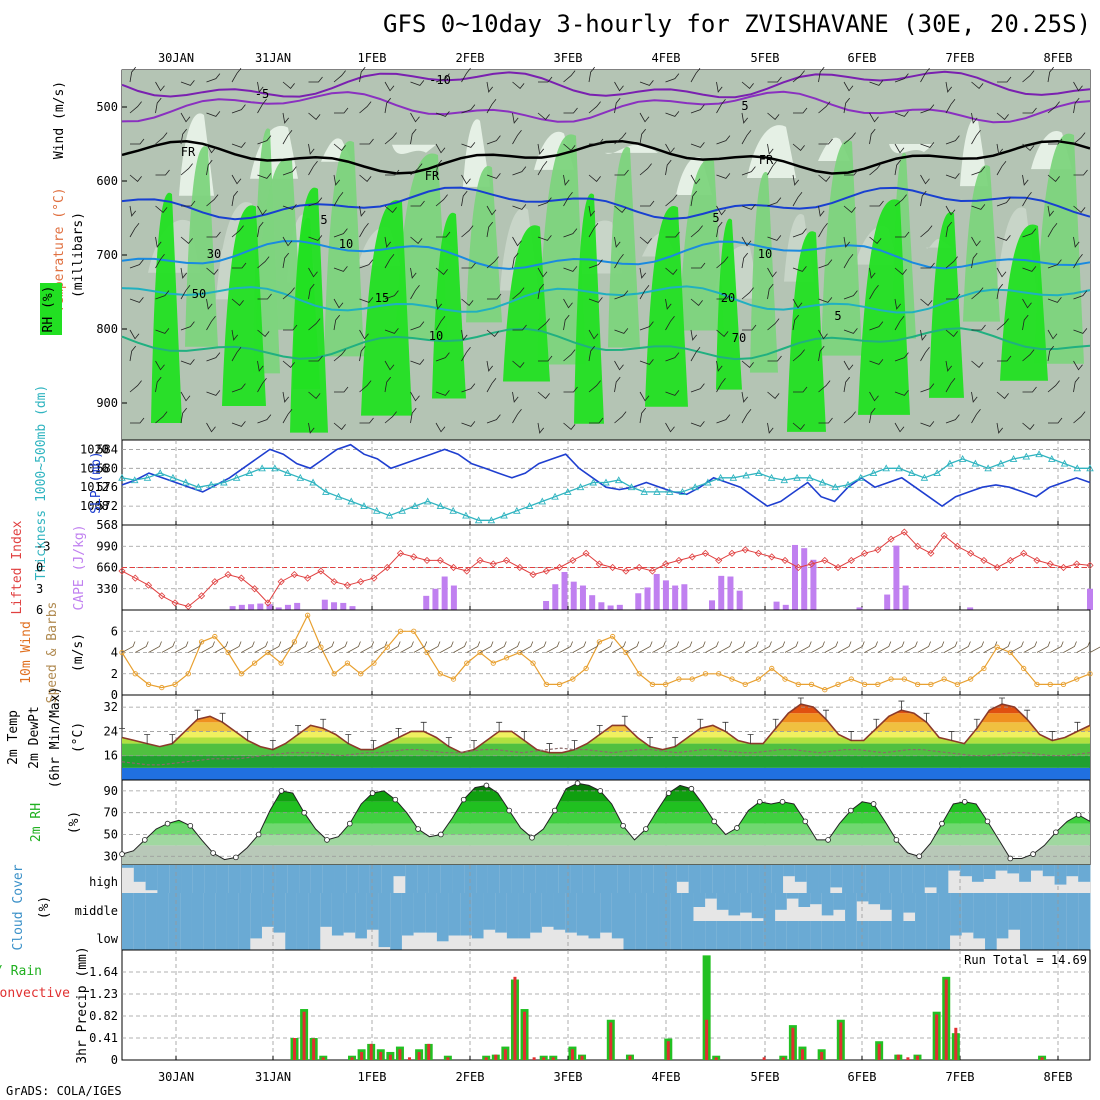 Image resolution: width=1100 pixels, height=1100 pixels. I want to click on contour-label-2: 5, so click(744, 106).